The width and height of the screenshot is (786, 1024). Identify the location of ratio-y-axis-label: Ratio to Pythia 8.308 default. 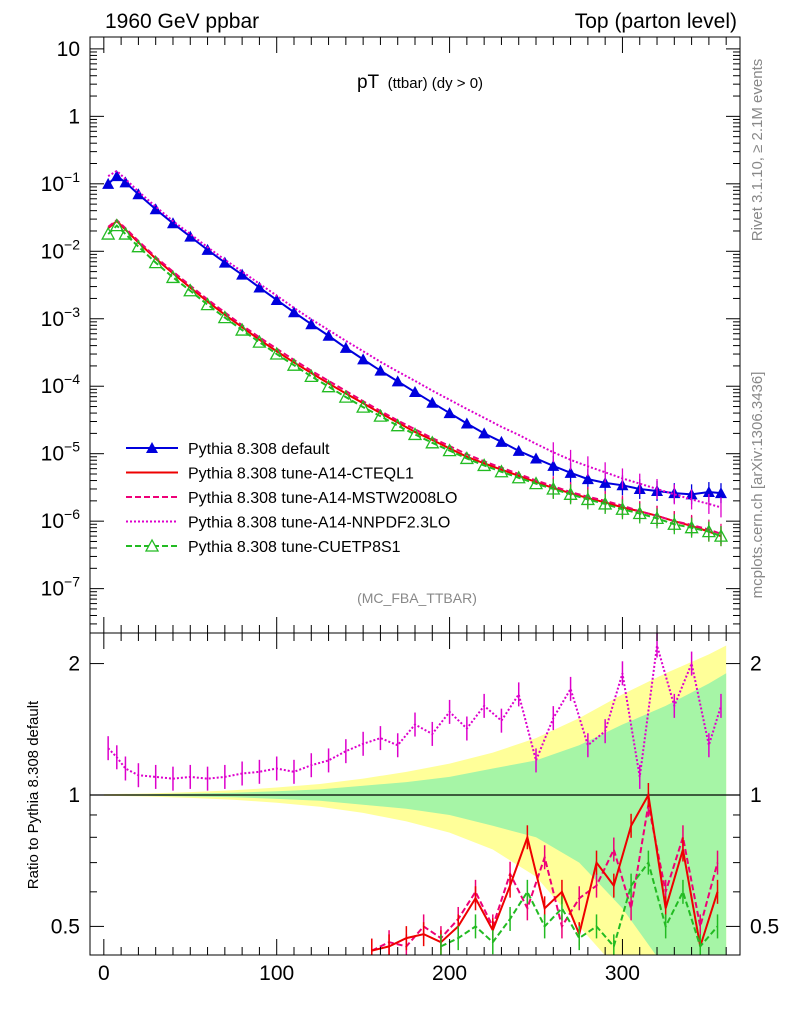
(33, 794).